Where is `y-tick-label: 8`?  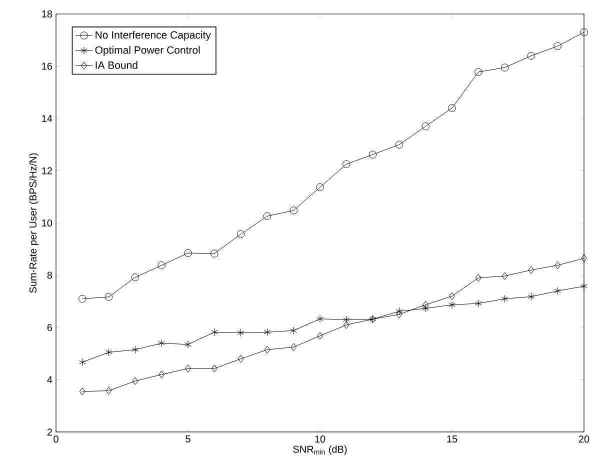
y-tick-label: 8 is located at coordinates (49, 275).